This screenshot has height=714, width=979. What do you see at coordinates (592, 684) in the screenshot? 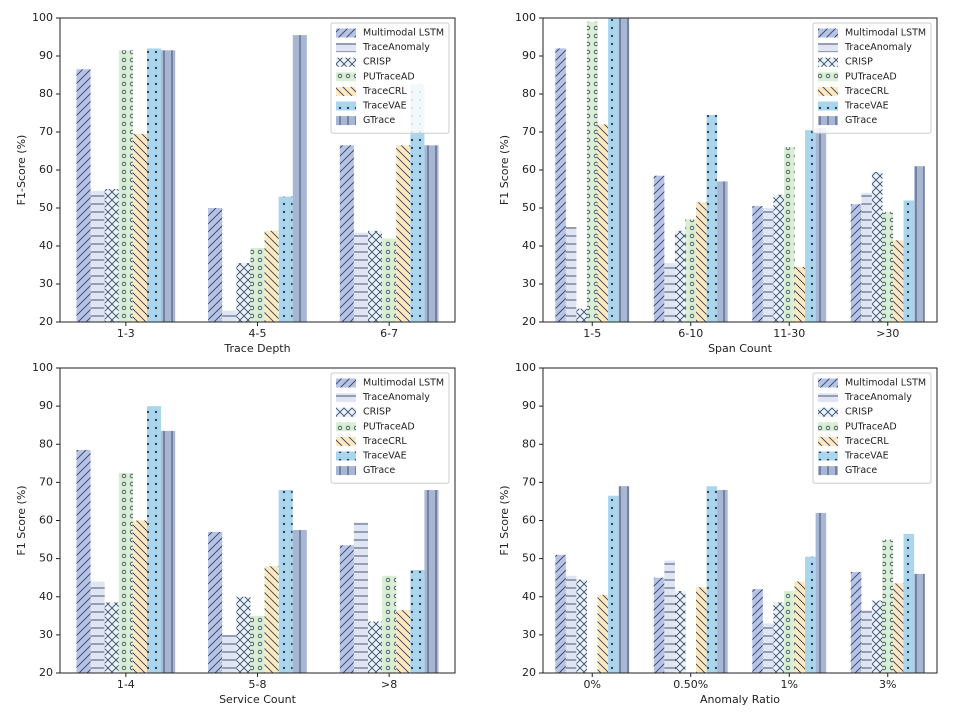
I see `x-tick-label: 0%` at bounding box center [592, 684].